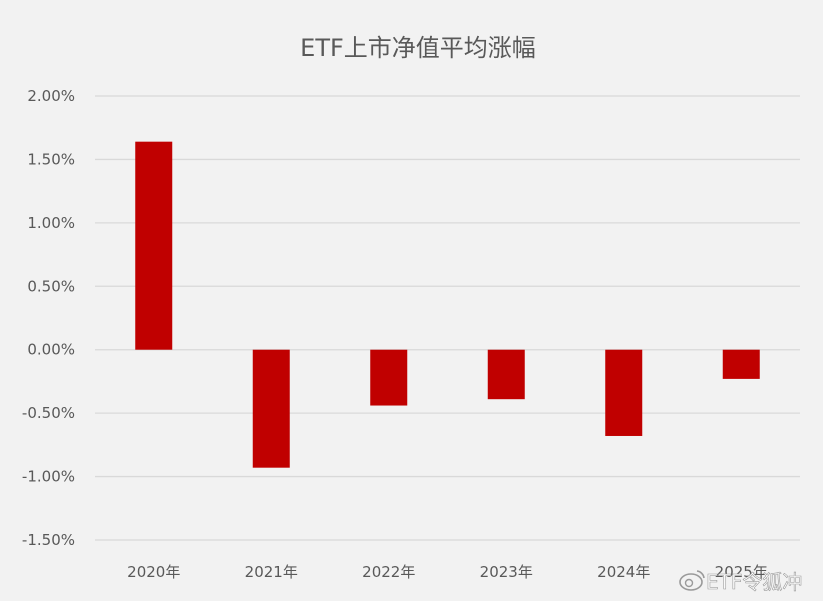 The height and width of the screenshot is (601, 823). What do you see at coordinates (51, 96) in the screenshot?
I see `y-tick-label: 2.00%` at bounding box center [51, 96].